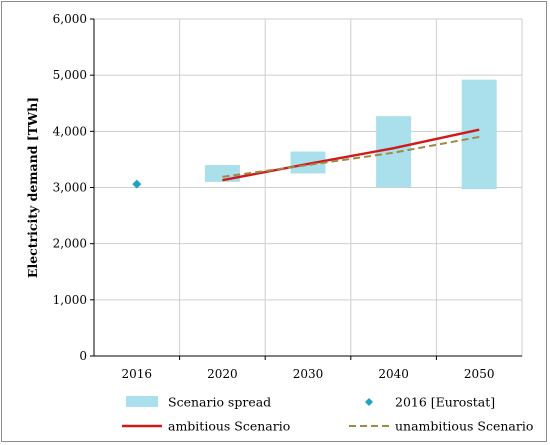 Image resolution: width=550 pixels, height=445 pixels. I want to click on x-tick-label: 2030, so click(308, 374).